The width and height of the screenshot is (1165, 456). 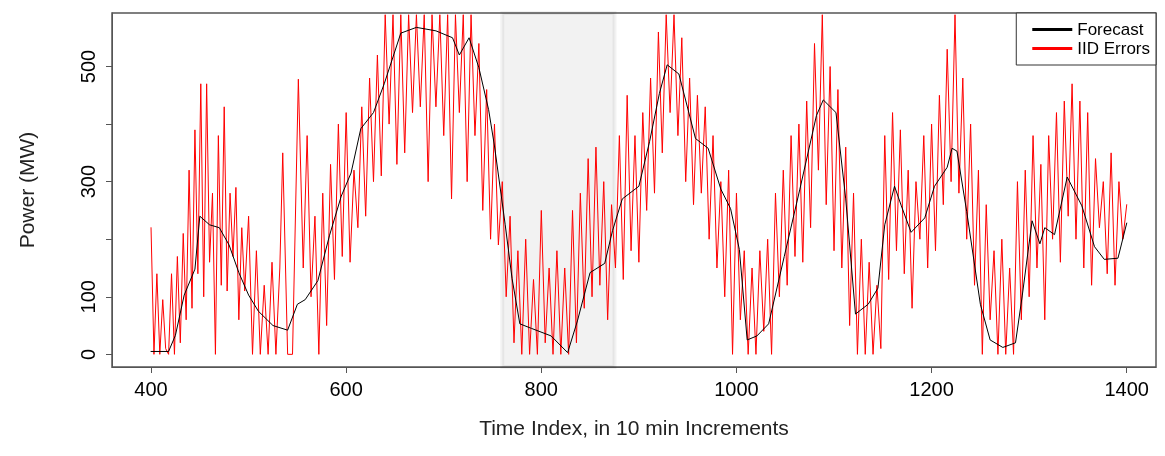 What do you see at coordinates (346, 389) in the screenshot?
I see `x-tick-label: 600` at bounding box center [346, 389].